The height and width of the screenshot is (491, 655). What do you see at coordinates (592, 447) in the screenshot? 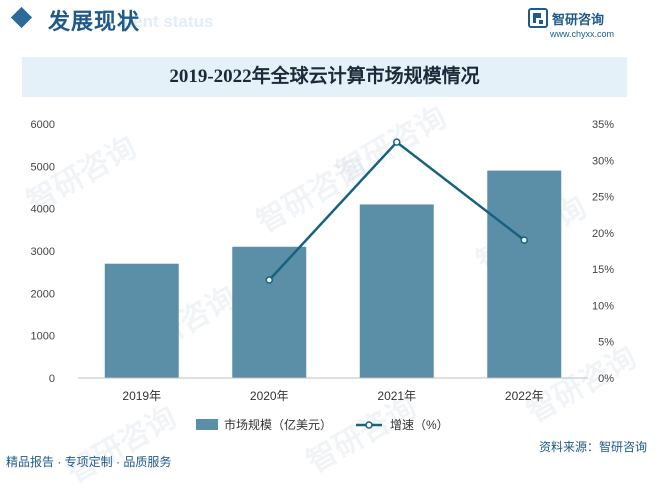
I see `footer-source: 资料来源：智研咨询` at bounding box center [592, 447].